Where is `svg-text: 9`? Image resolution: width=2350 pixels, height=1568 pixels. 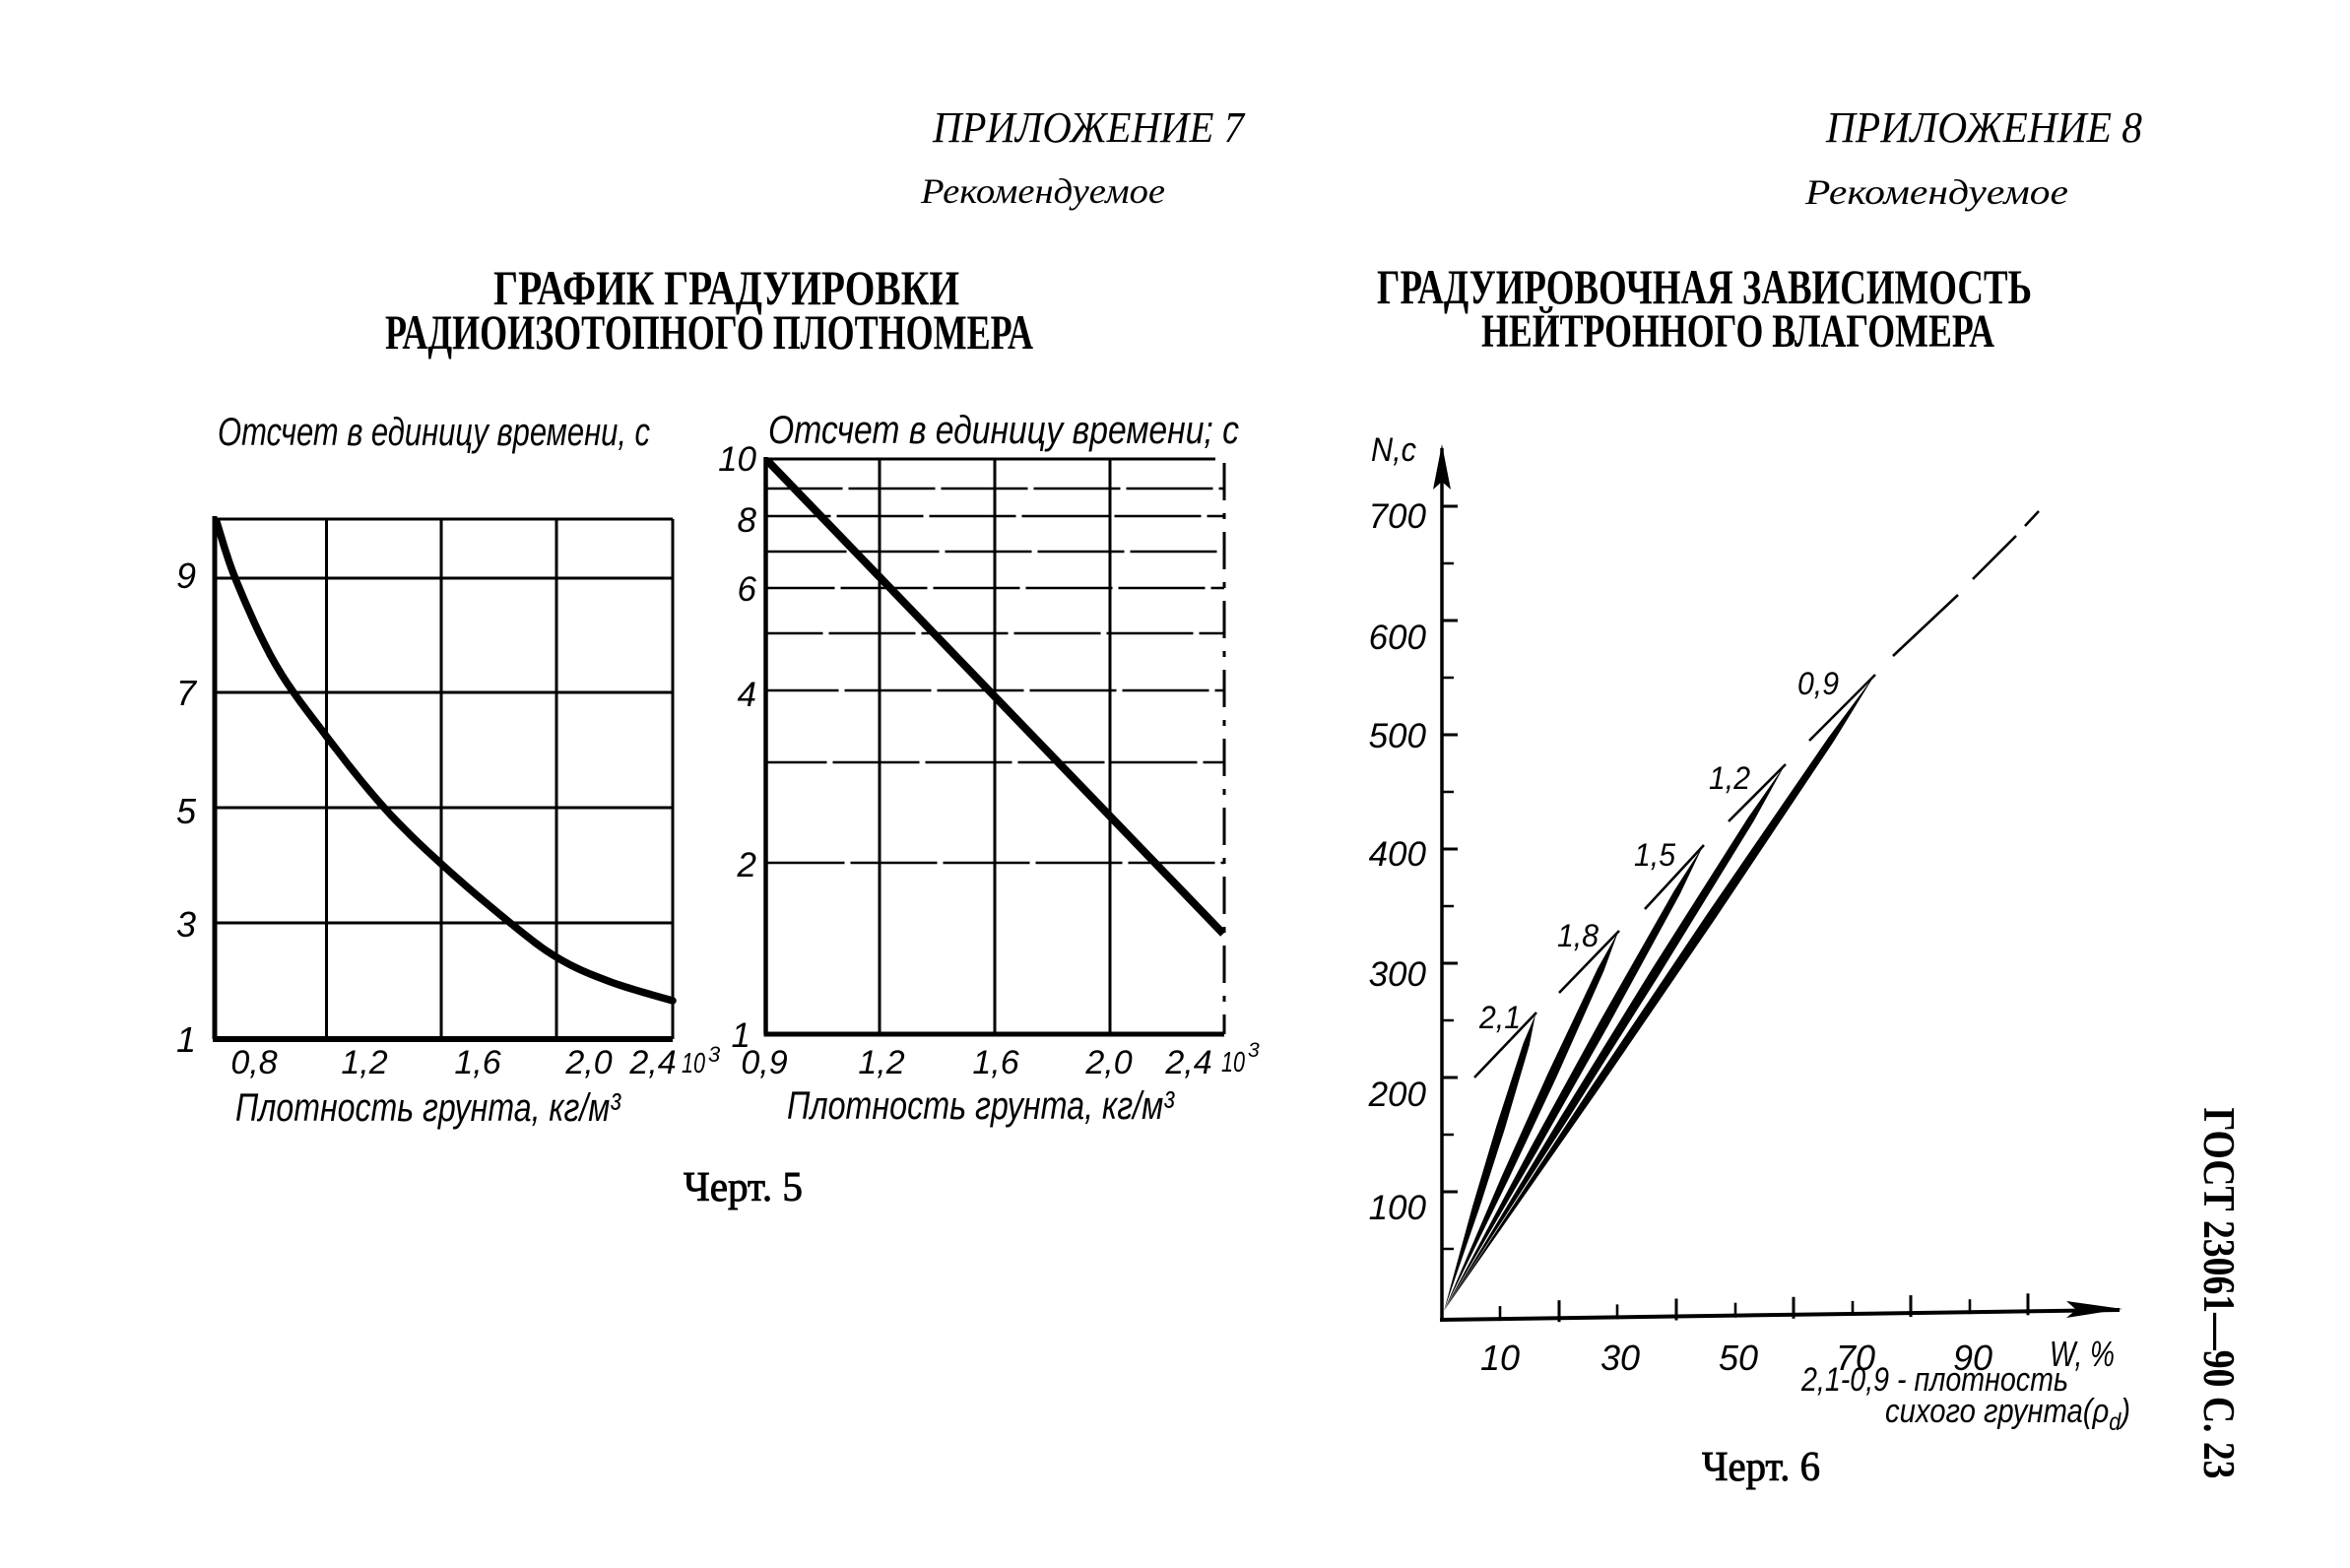 svg-text: 9 is located at coordinates (186, 576).